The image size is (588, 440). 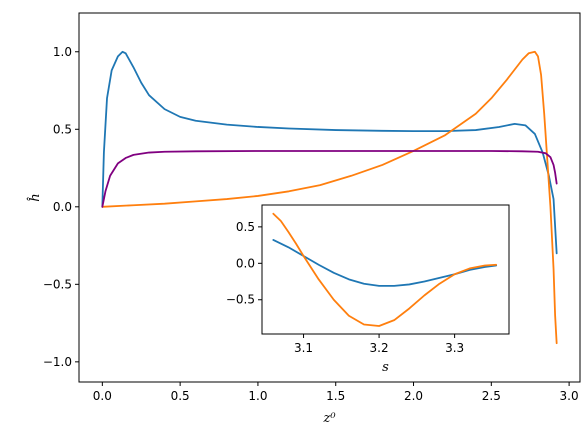 What do you see at coordinates (491, 396) in the screenshot?
I see `main-x-tick-label: 2.5` at bounding box center [491, 396].